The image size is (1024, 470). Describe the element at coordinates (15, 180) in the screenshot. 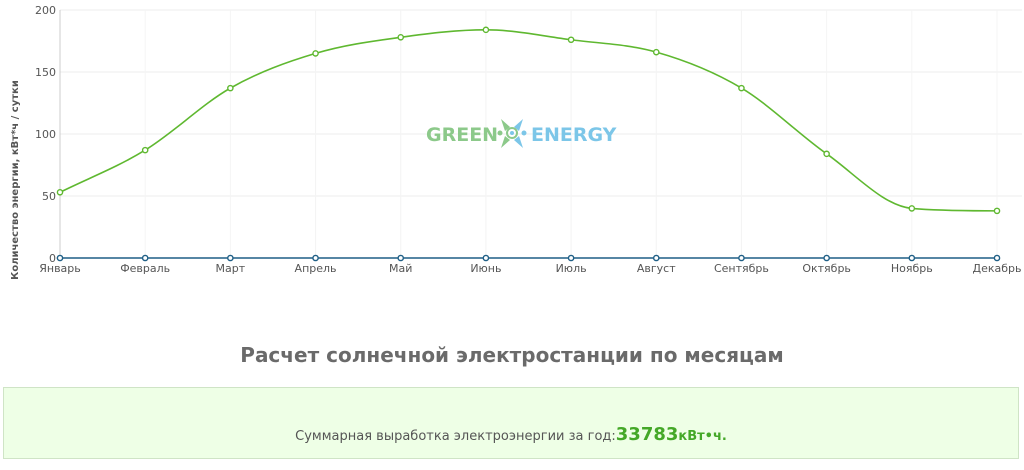

I see `y-axis-title: Количество энергии, кВт*ч / сутки` at that location.